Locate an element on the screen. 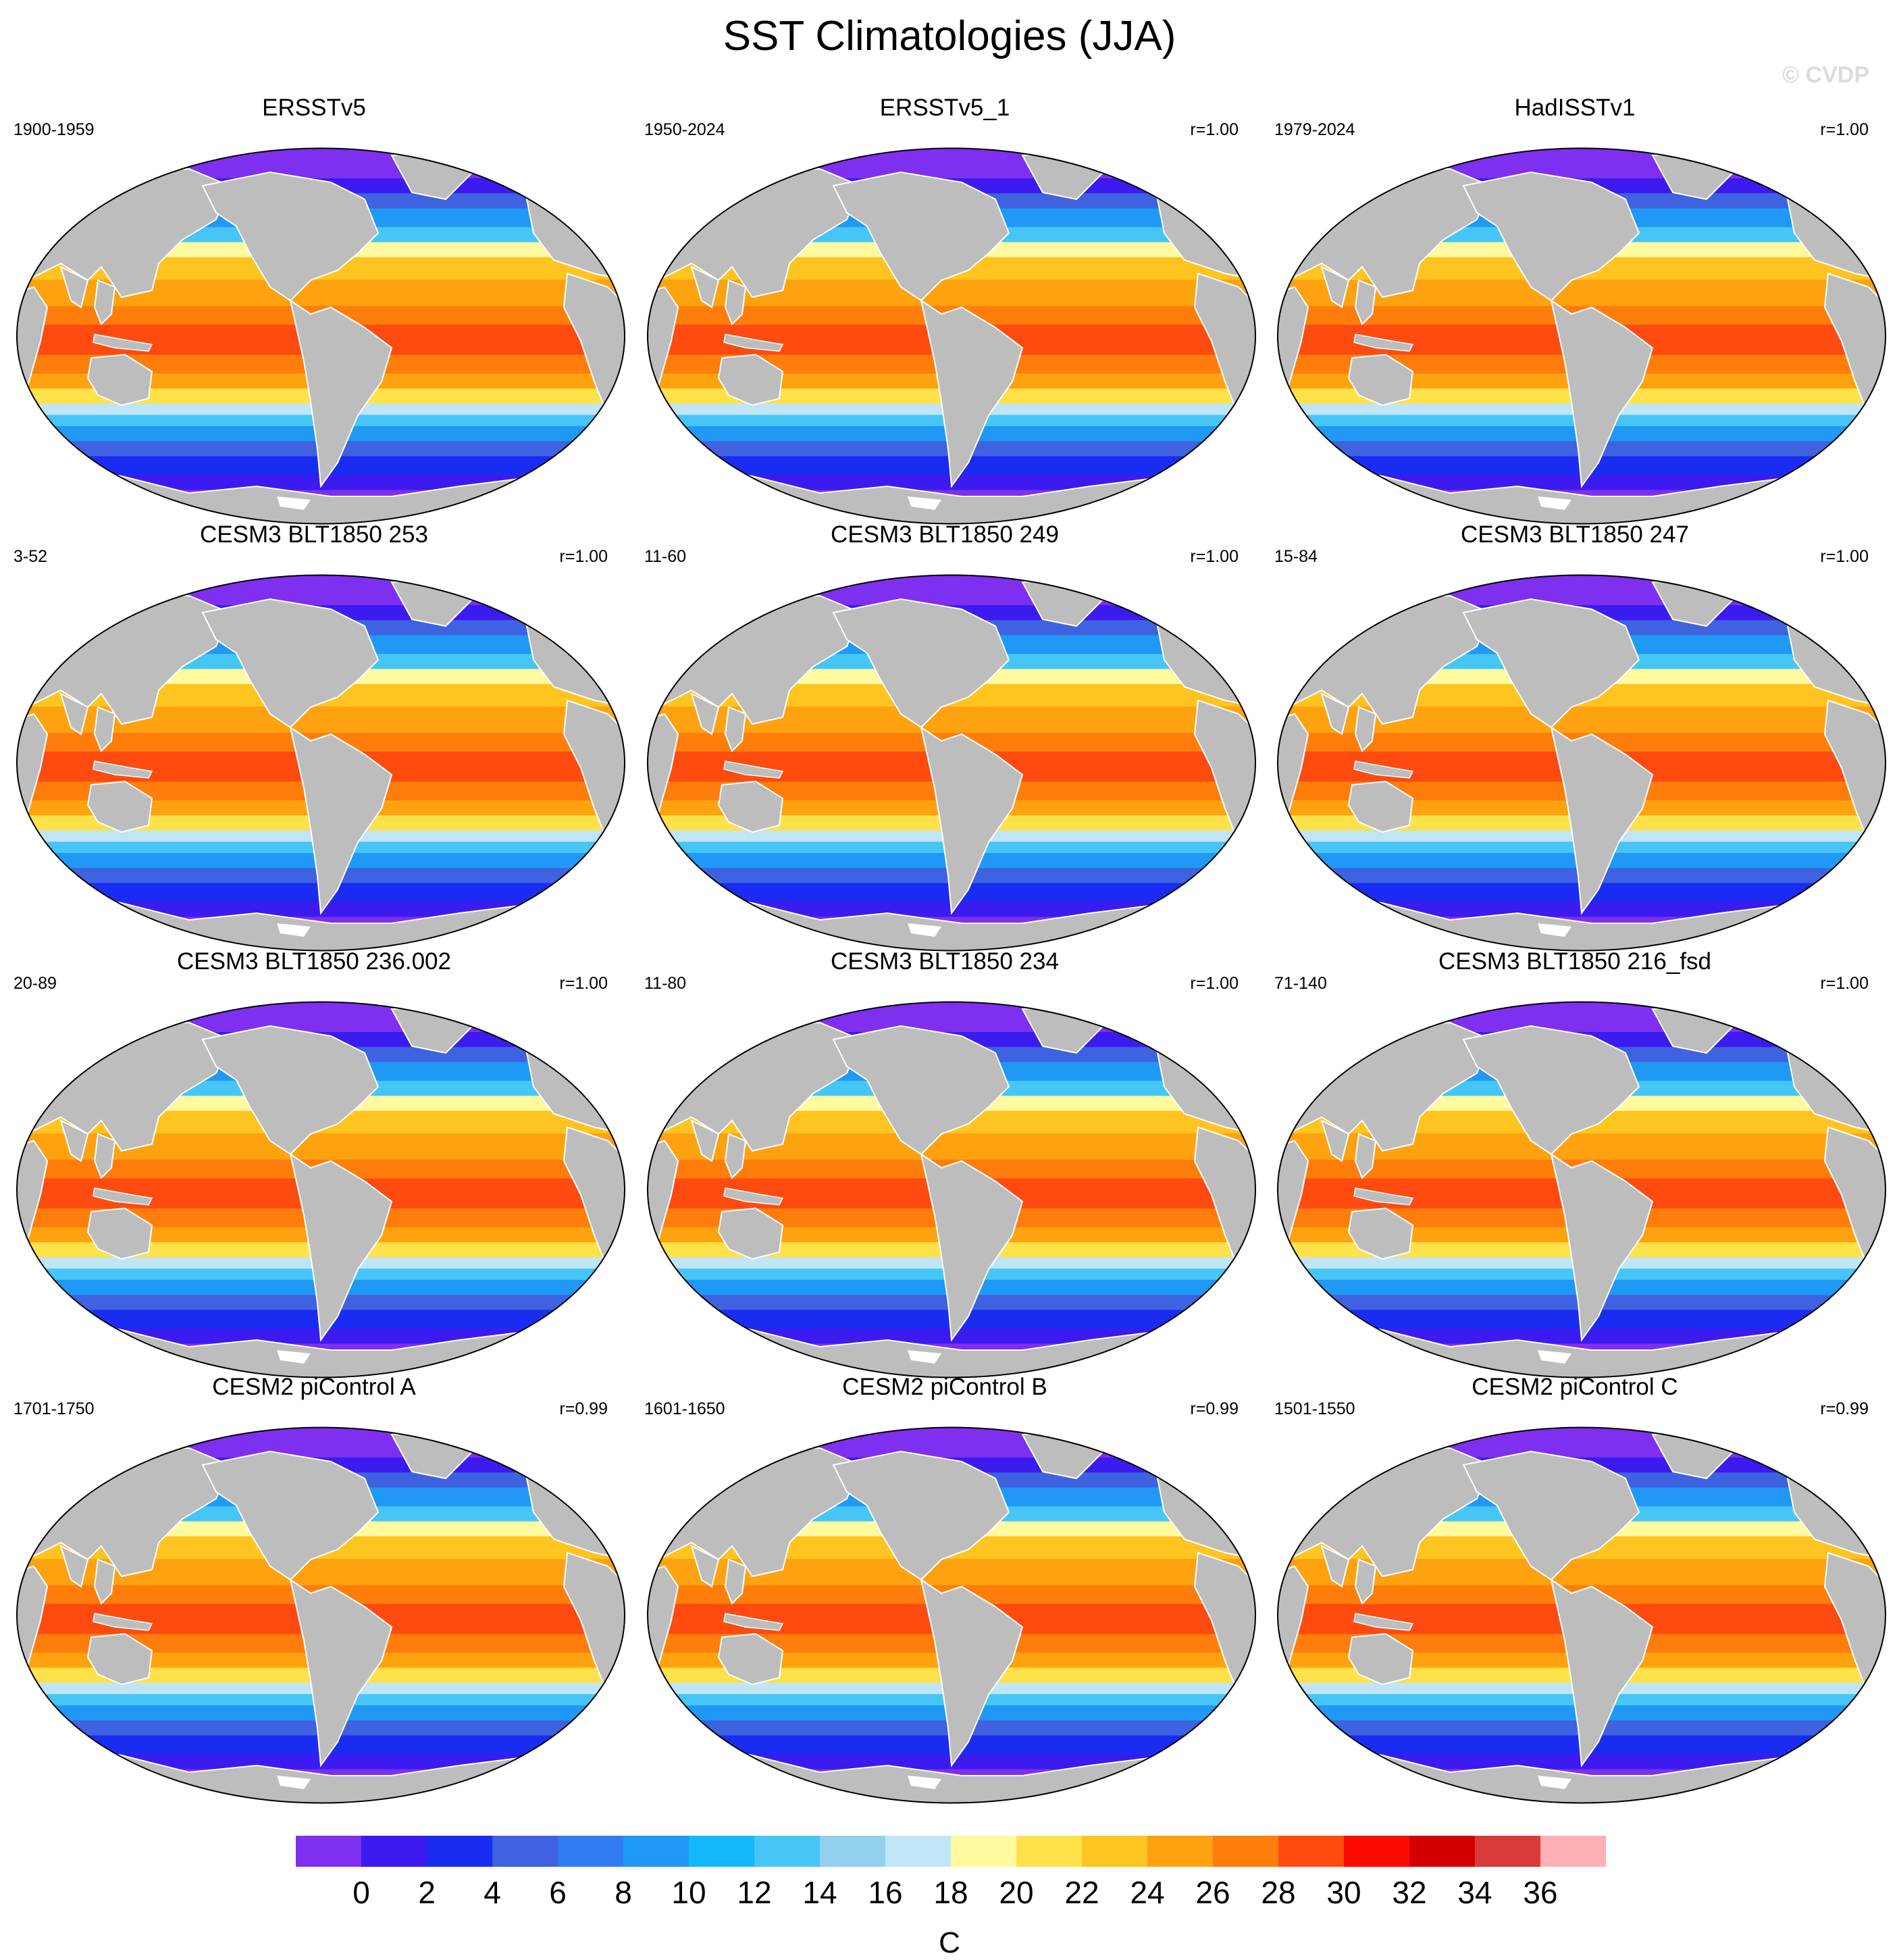 The height and width of the screenshot is (1960, 1899). colorbar-tick-label: 8 is located at coordinates (624, 1893).